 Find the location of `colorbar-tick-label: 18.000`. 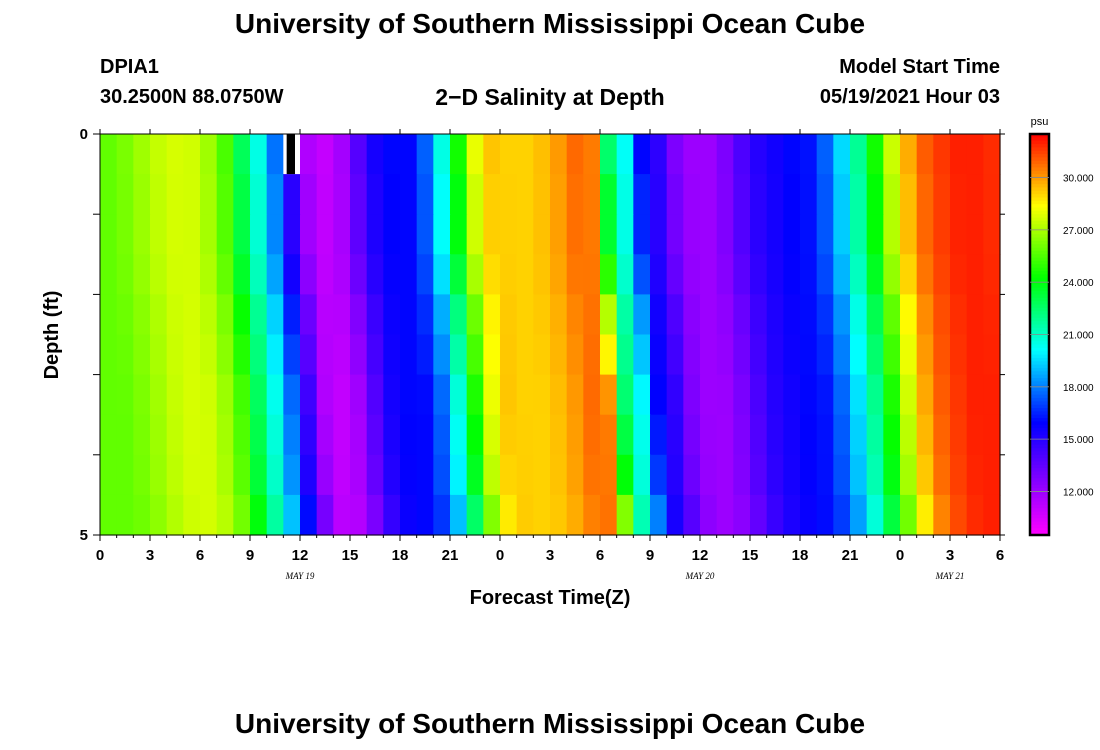

colorbar-tick-label: 18.000 is located at coordinates (1078, 388).